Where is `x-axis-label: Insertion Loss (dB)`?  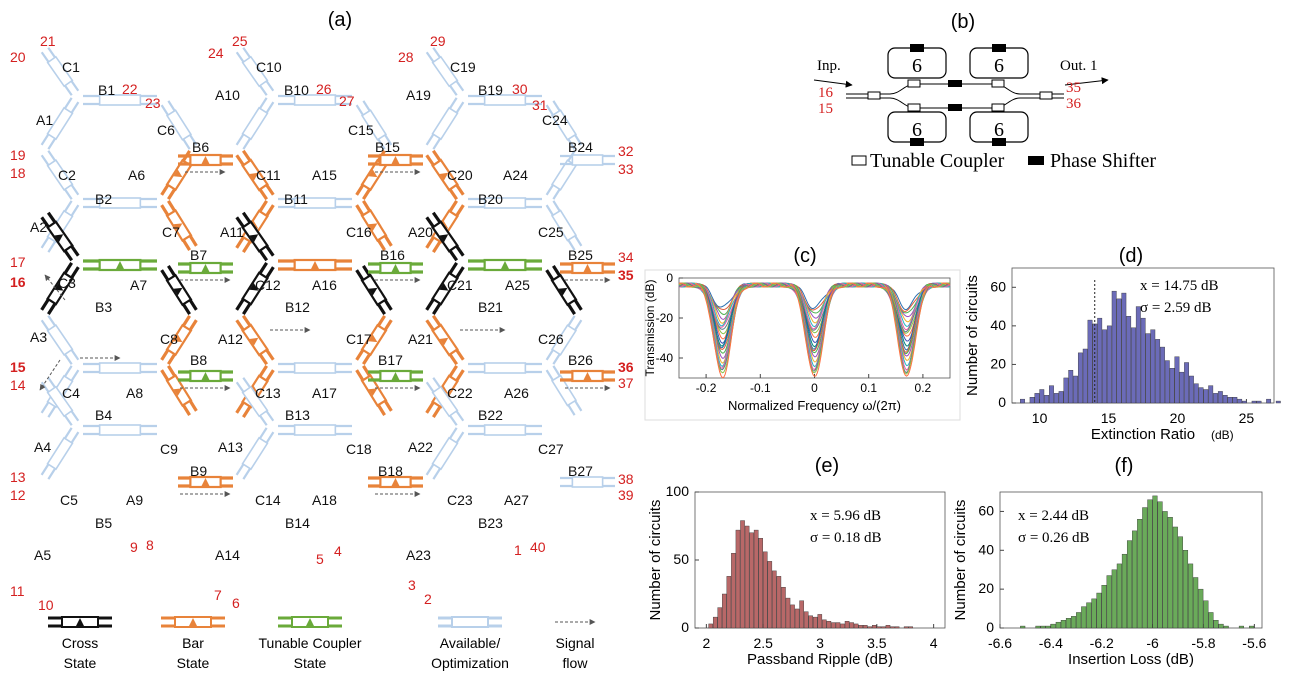
x-axis-label: Insertion Loss (dB) is located at coordinates (1131, 659).